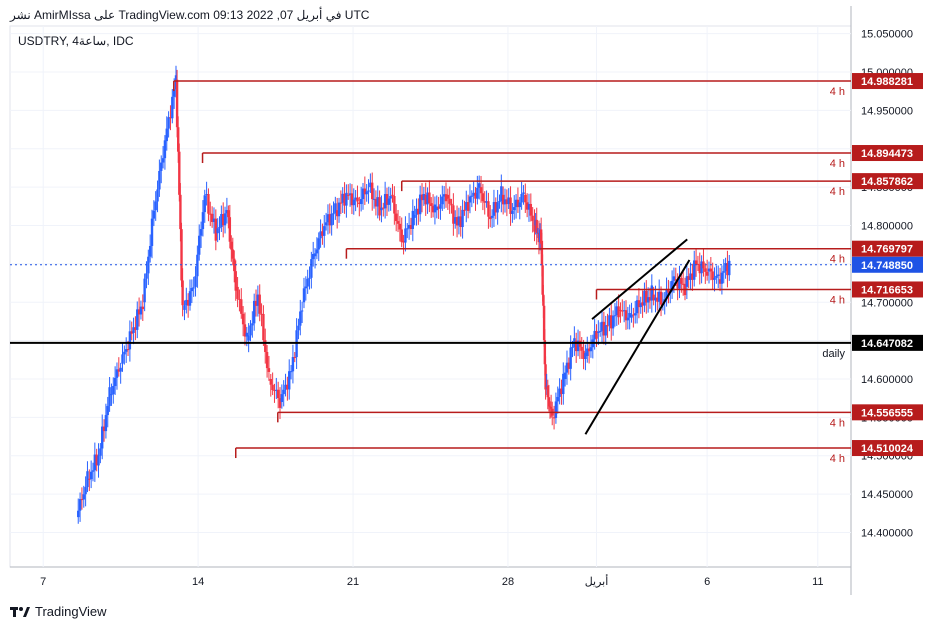 This screenshot has height=630, width=938. Describe the element at coordinates (58, 611) in the screenshot. I see `footer-brand: TradingView` at that location.